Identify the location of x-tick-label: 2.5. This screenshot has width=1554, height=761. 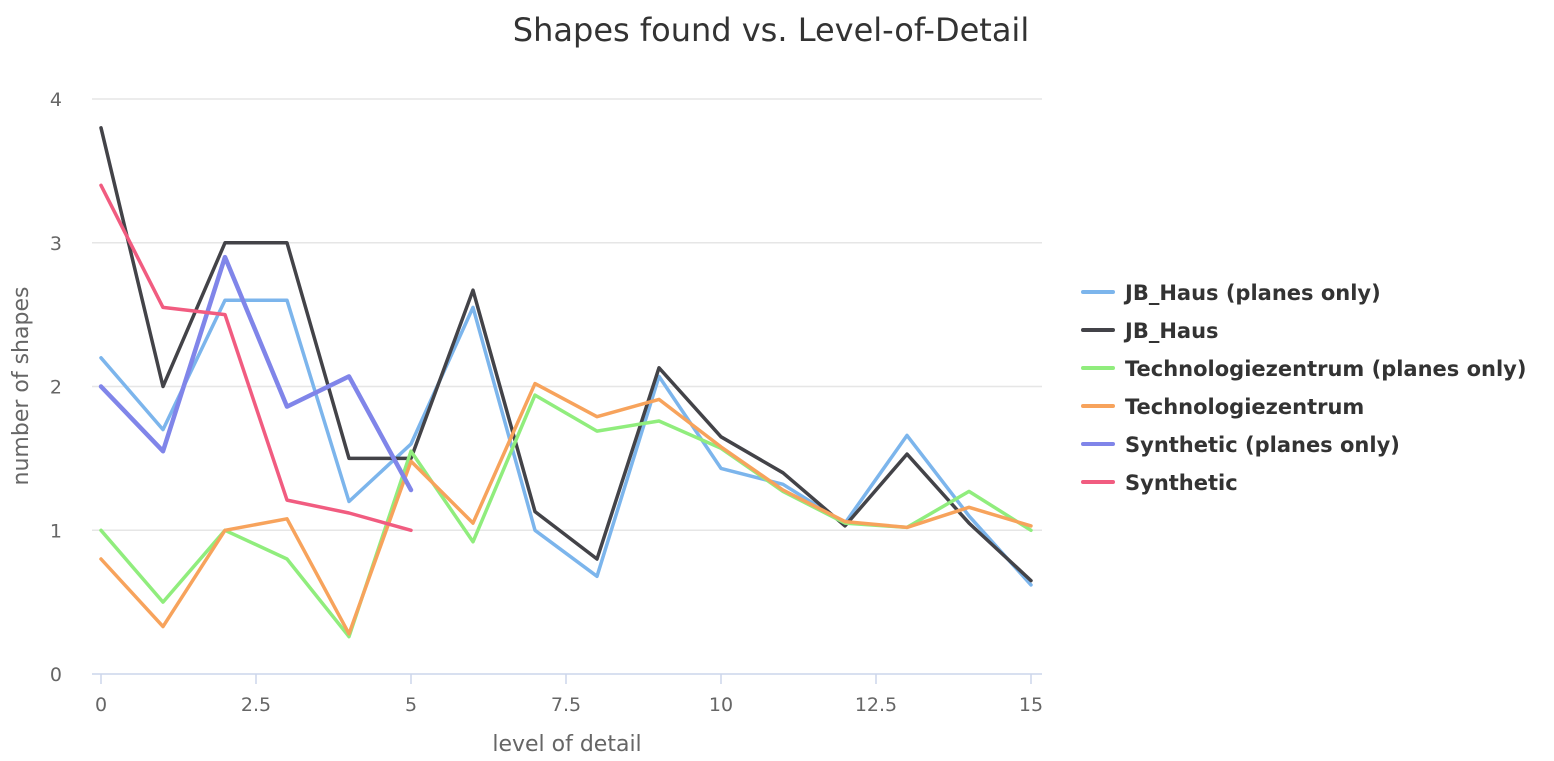
(256, 705).